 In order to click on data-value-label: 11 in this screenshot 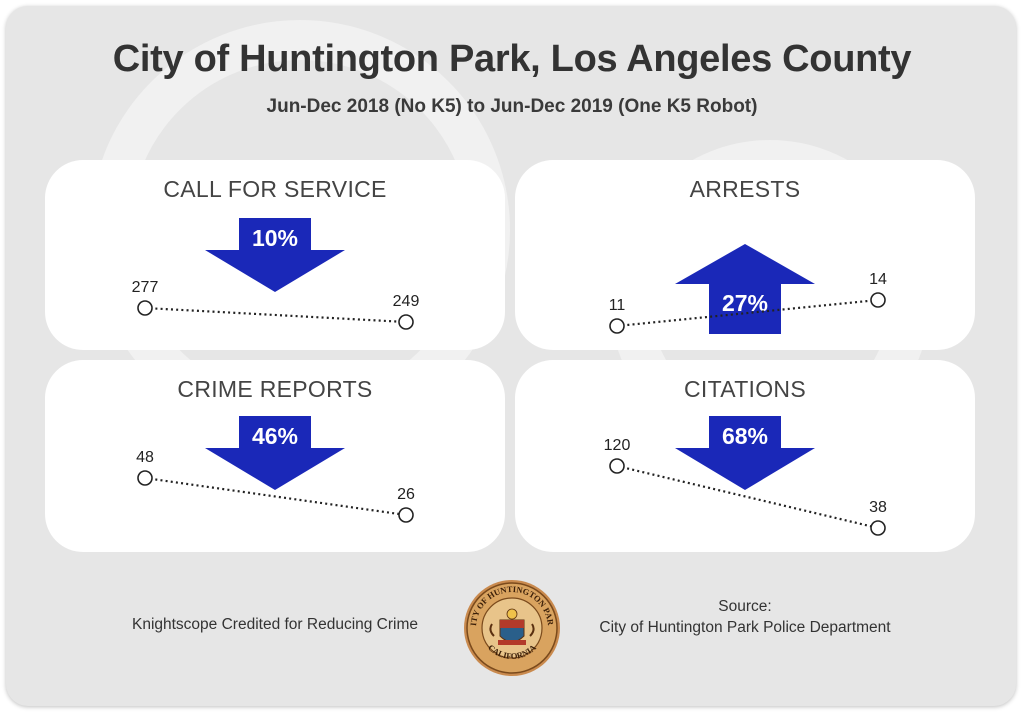, I will do `click(617, 305)`.